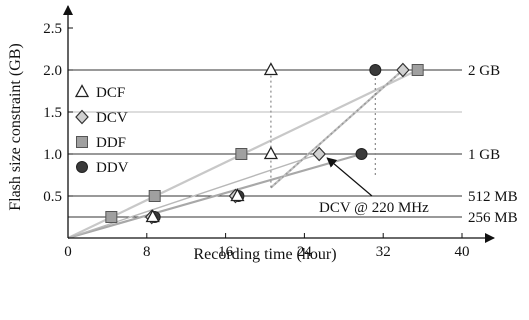  What do you see at coordinates (15, 127) in the screenshot?
I see `y-axis-label: Flash size constraint (GB)` at bounding box center [15, 127].